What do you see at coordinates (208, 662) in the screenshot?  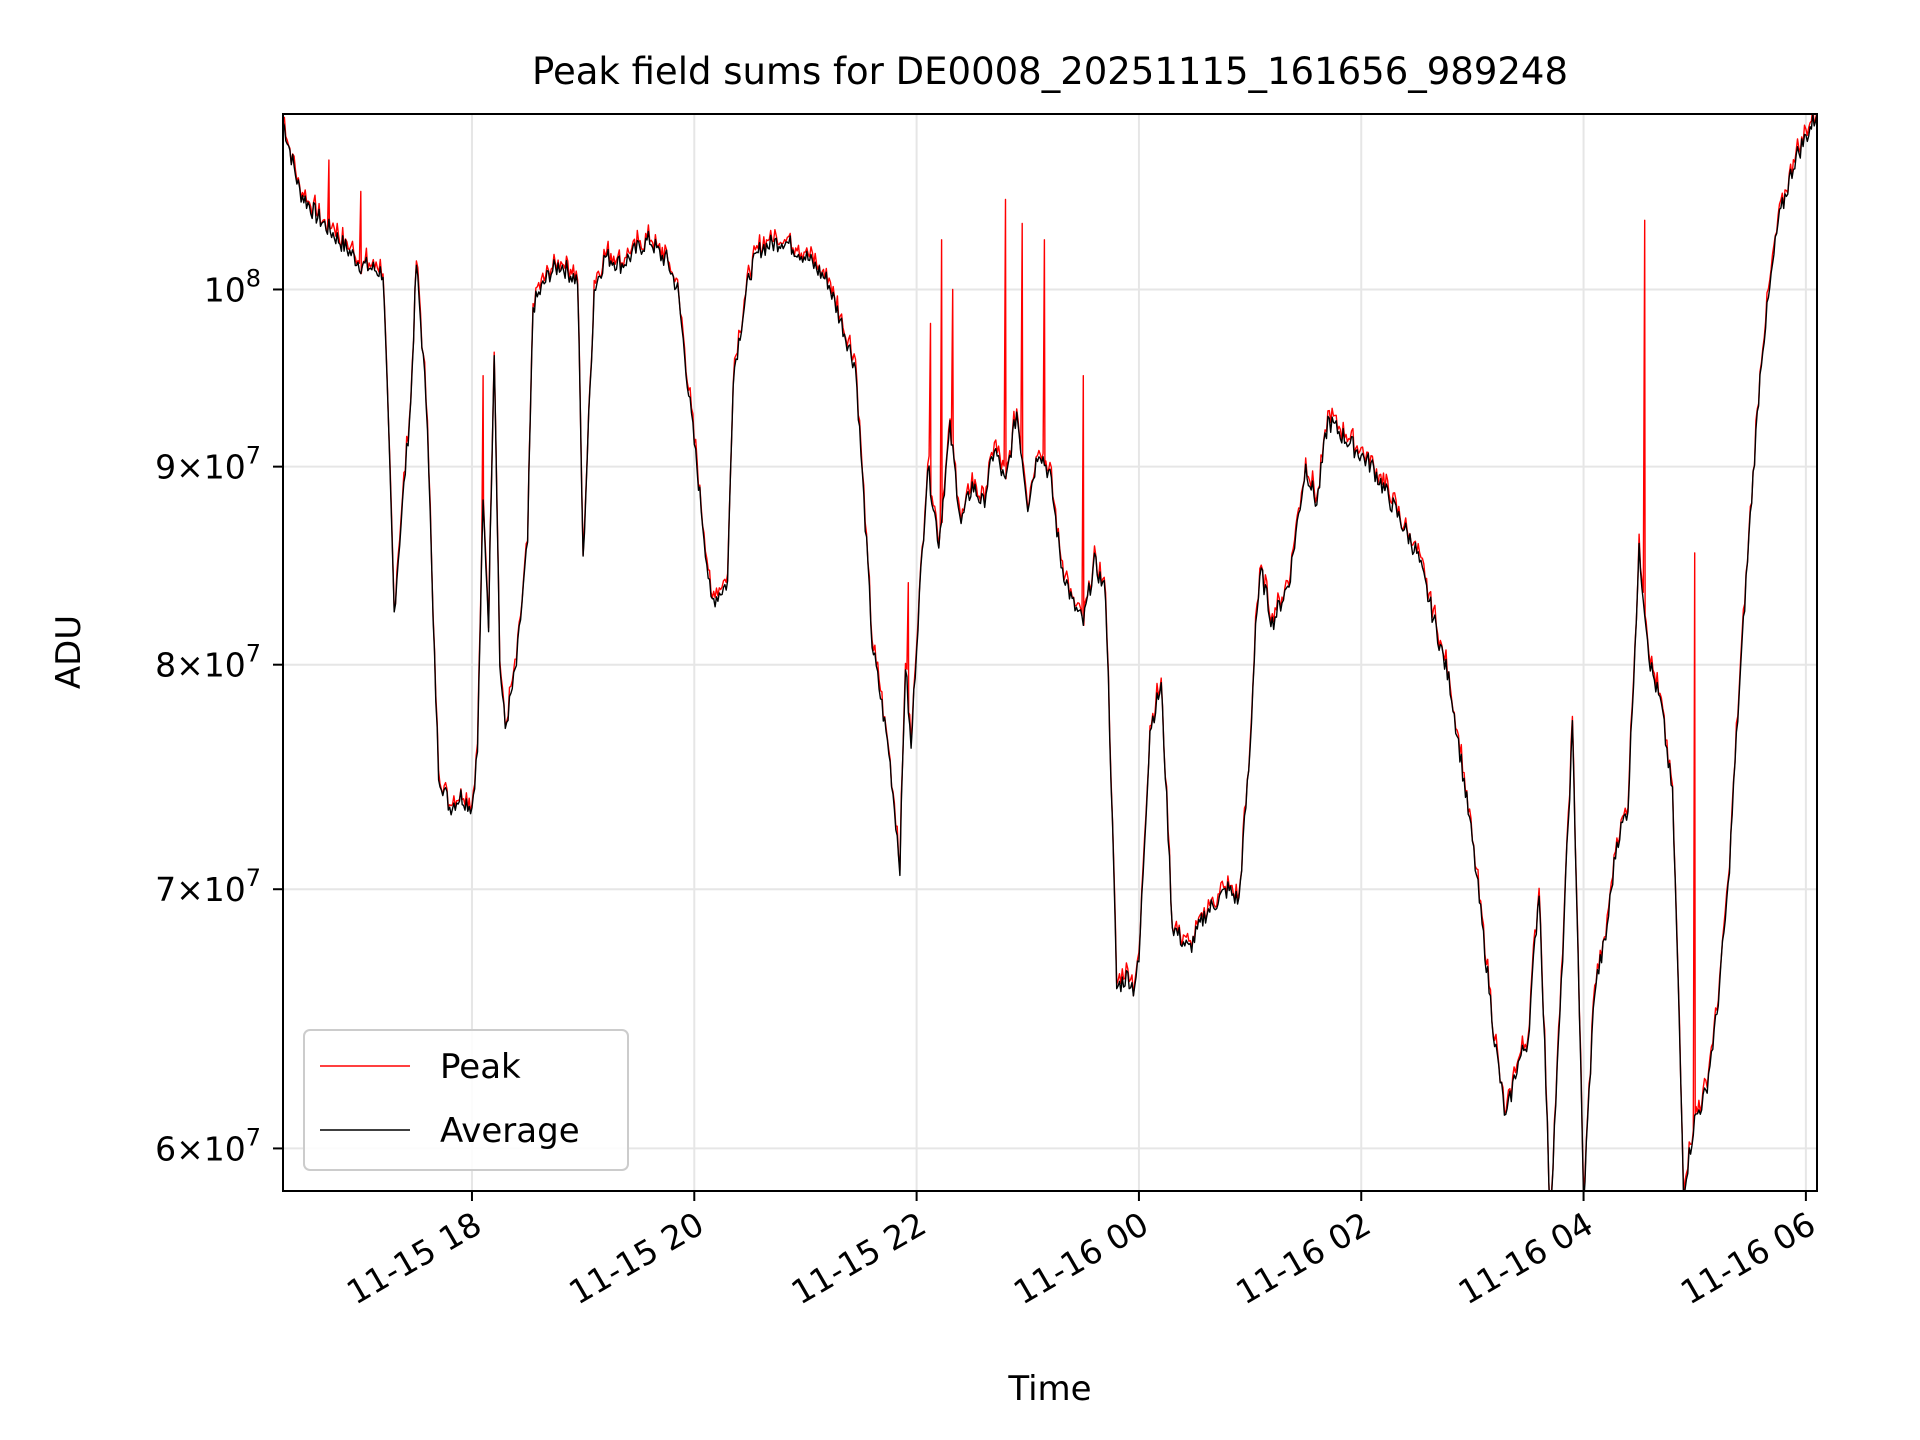 I see `y-tick-label: 8×107` at bounding box center [208, 662].